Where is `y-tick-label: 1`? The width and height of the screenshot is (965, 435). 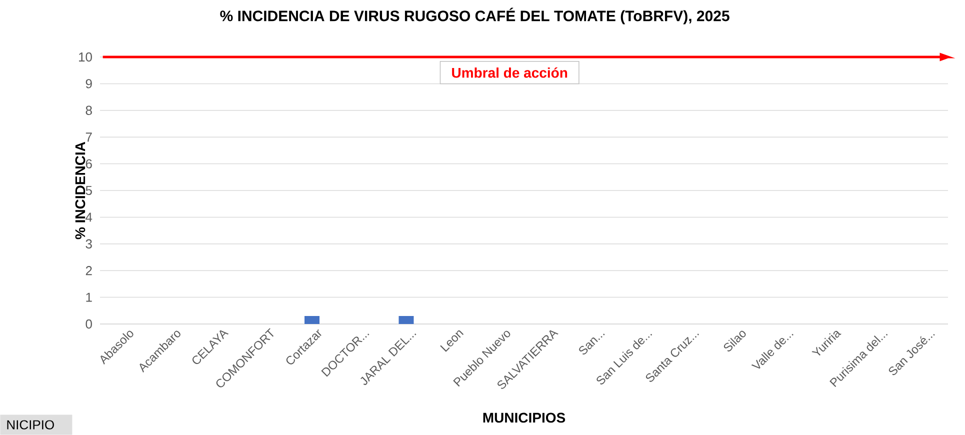 y-tick-label: 1 is located at coordinates (89, 297).